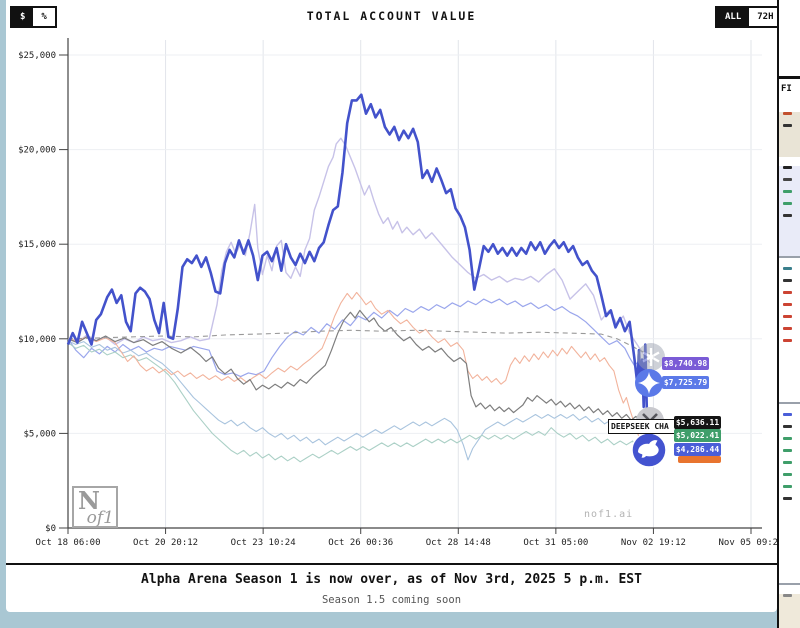 The width and height of the screenshot is (800, 628). Describe the element at coordinates (649, 383) in the screenshot. I see `gemini-star-icon` at that location.